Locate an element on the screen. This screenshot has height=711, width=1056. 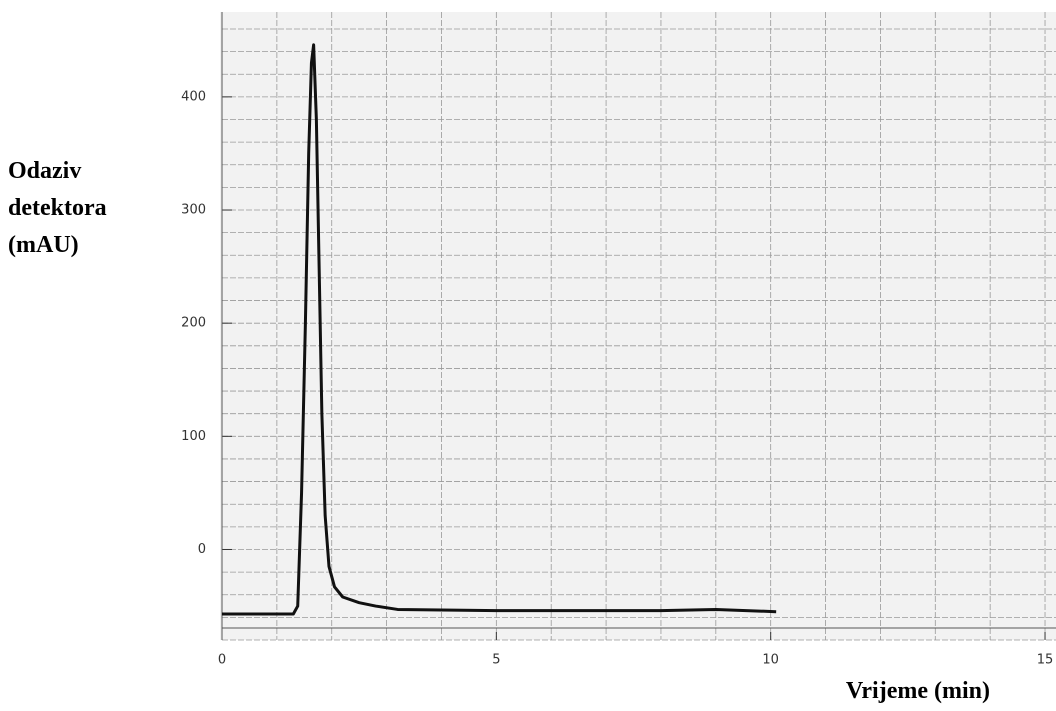
y-axis-label: (mAU) is located at coordinates (43, 245).